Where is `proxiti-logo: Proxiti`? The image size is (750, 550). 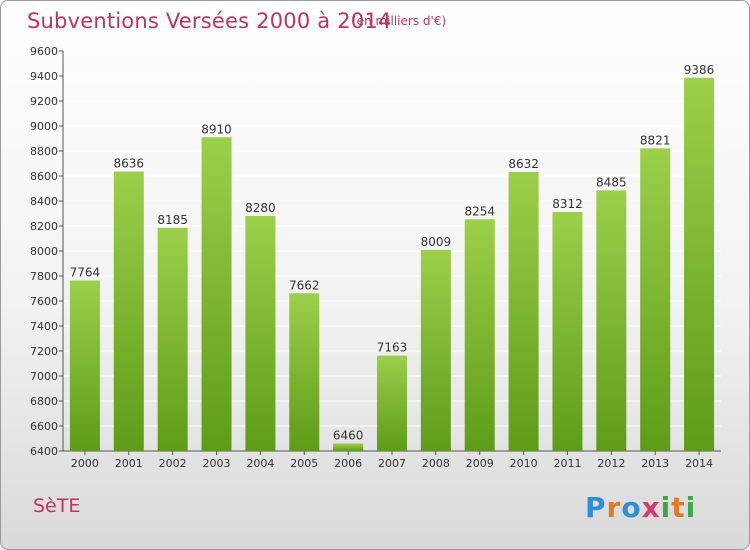 proxiti-logo: Proxiti is located at coordinates (640, 507).